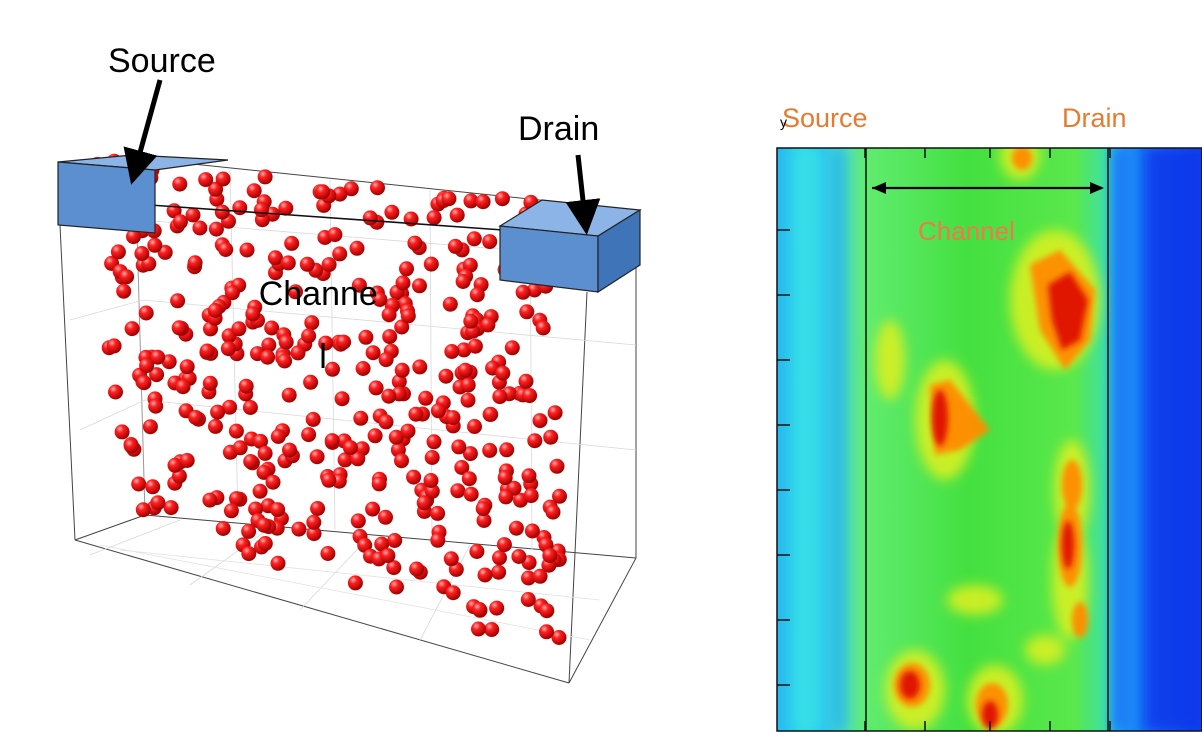 The image size is (1202, 733). I want to click on map-channel-label: Channel, so click(966, 231).